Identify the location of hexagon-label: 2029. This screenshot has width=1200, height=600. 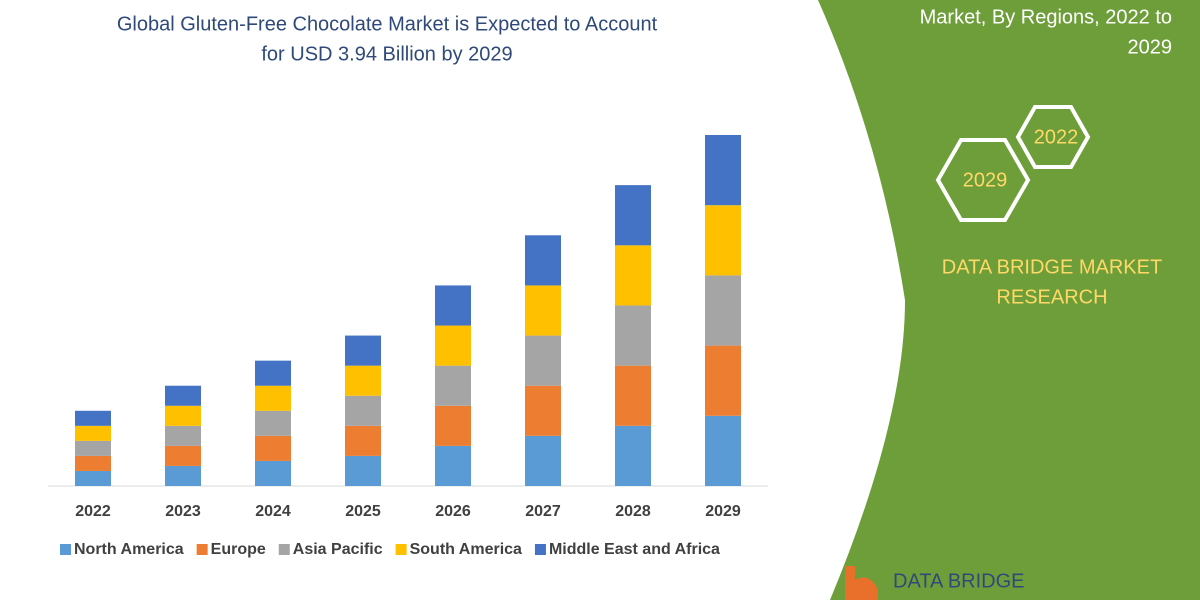
(985, 180).